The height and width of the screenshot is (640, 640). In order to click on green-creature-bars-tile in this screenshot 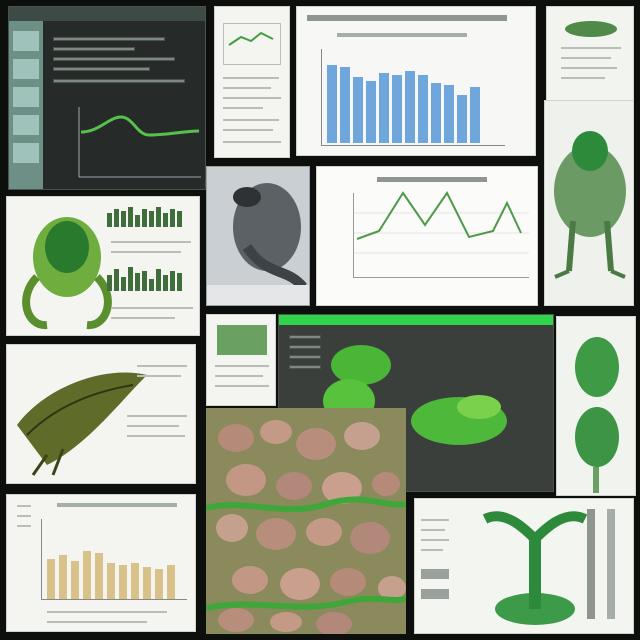, I will do `click(103, 266)`.